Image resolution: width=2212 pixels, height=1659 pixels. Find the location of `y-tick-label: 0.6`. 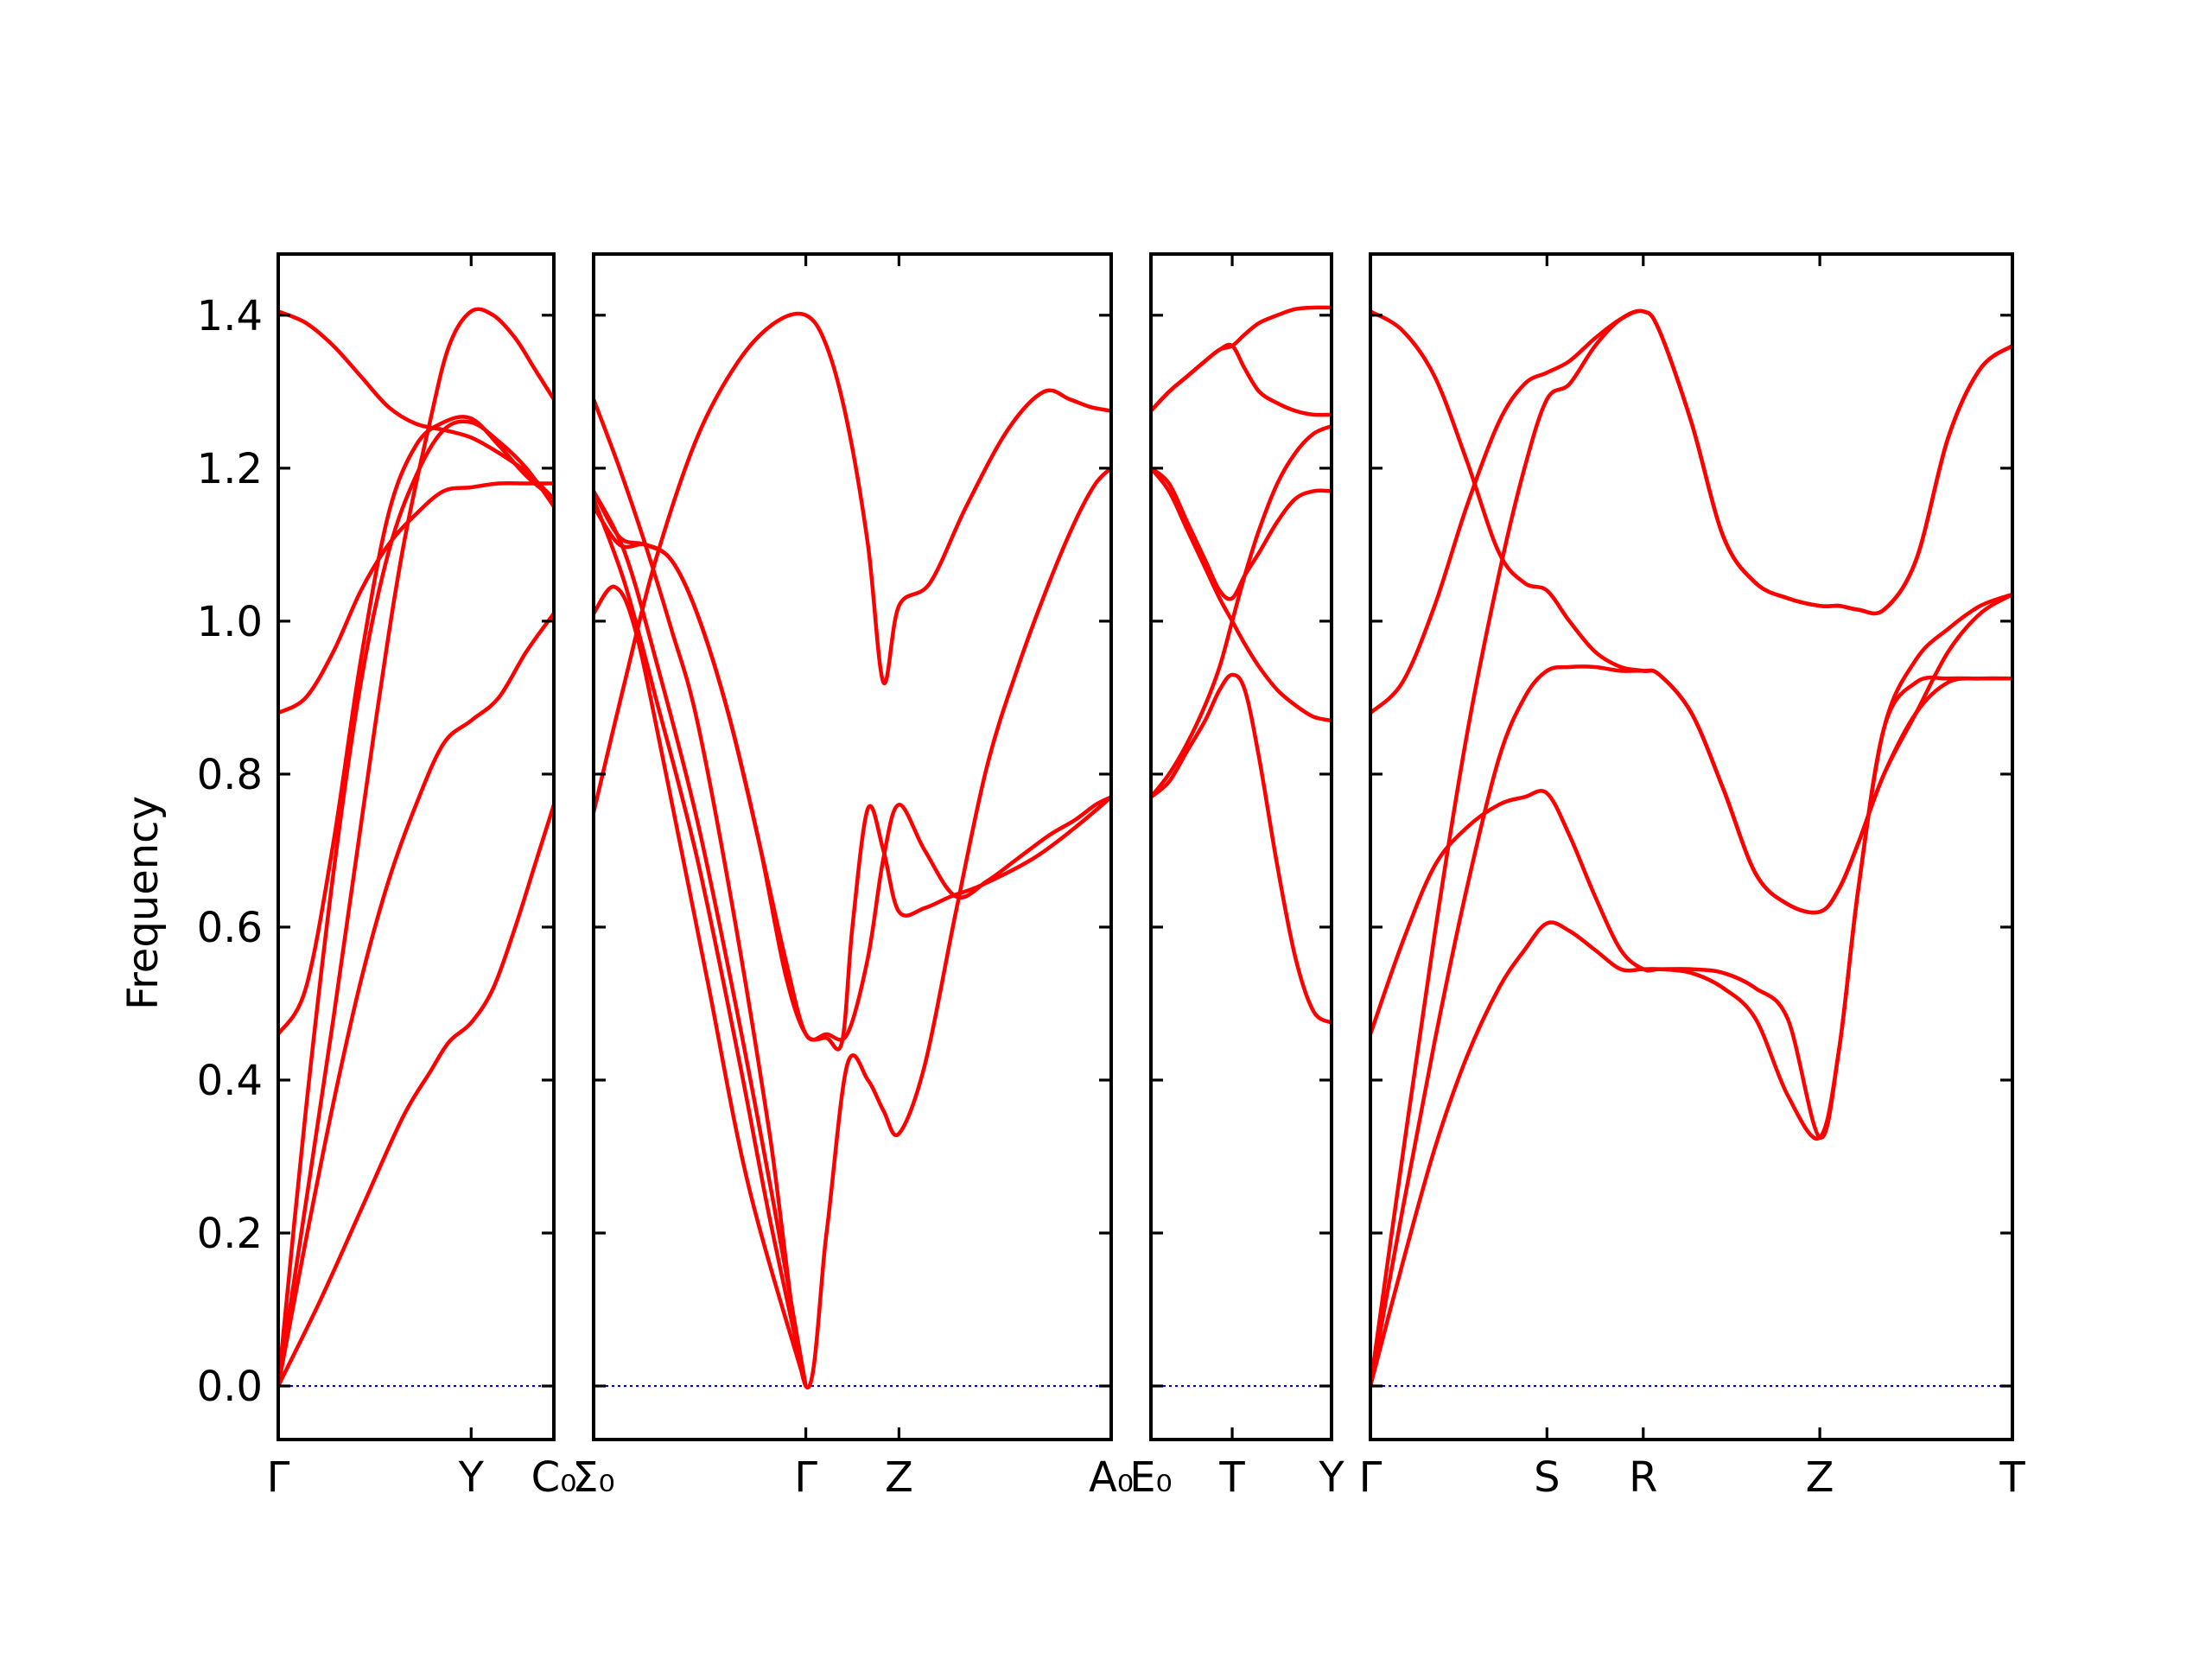

y-tick-label: 0.6 is located at coordinates (230, 928).